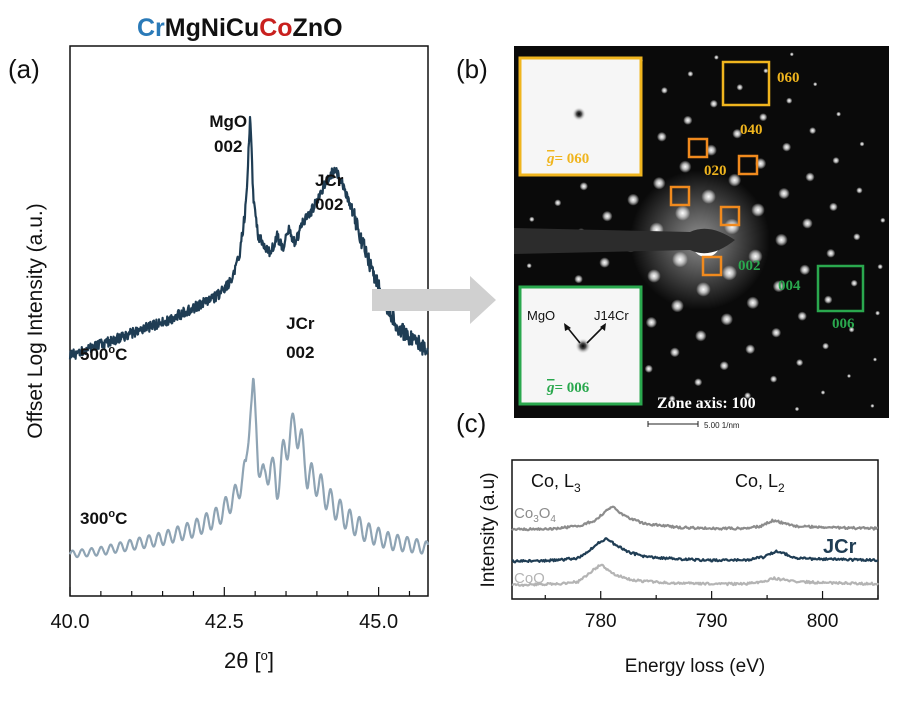 This screenshot has height=701, width=904. What do you see at coordinates (24, 69) in the screenshot?
I see `panel-label-a: (a)` at bounding box center [24, 69].